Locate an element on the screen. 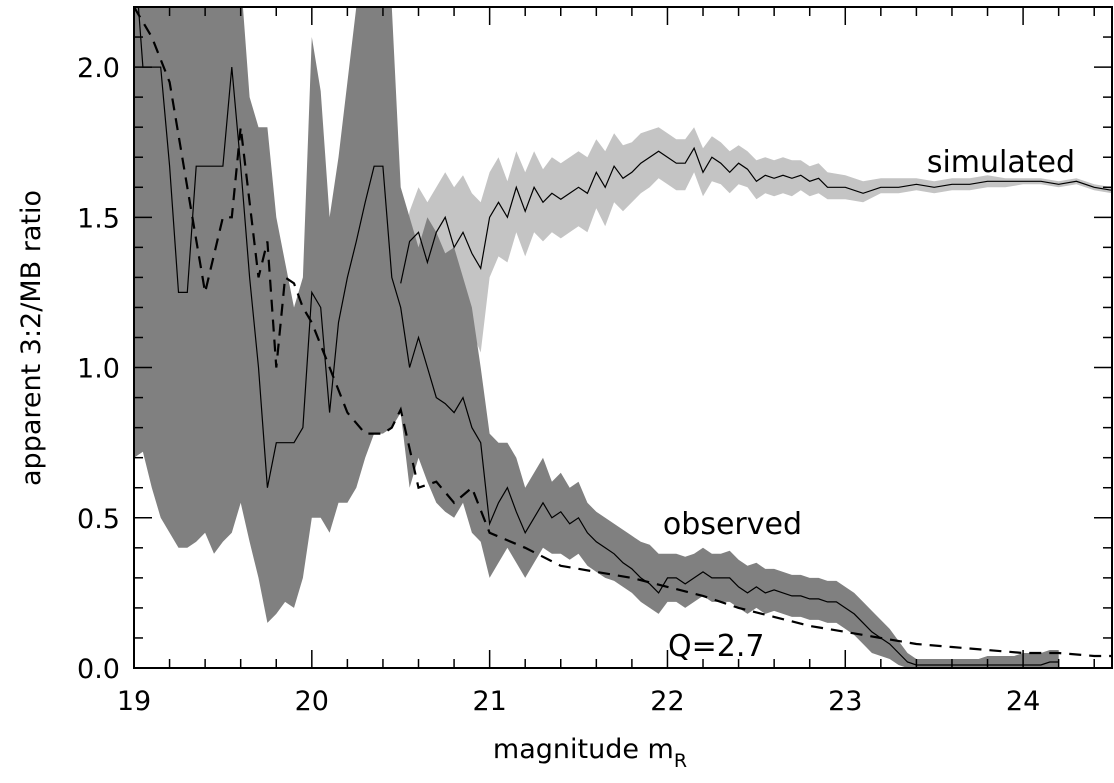 Image resolution: width=1114 pixels, height=783 pixels. annotation-simulated: simulated is located at coordinates (1001, 162).